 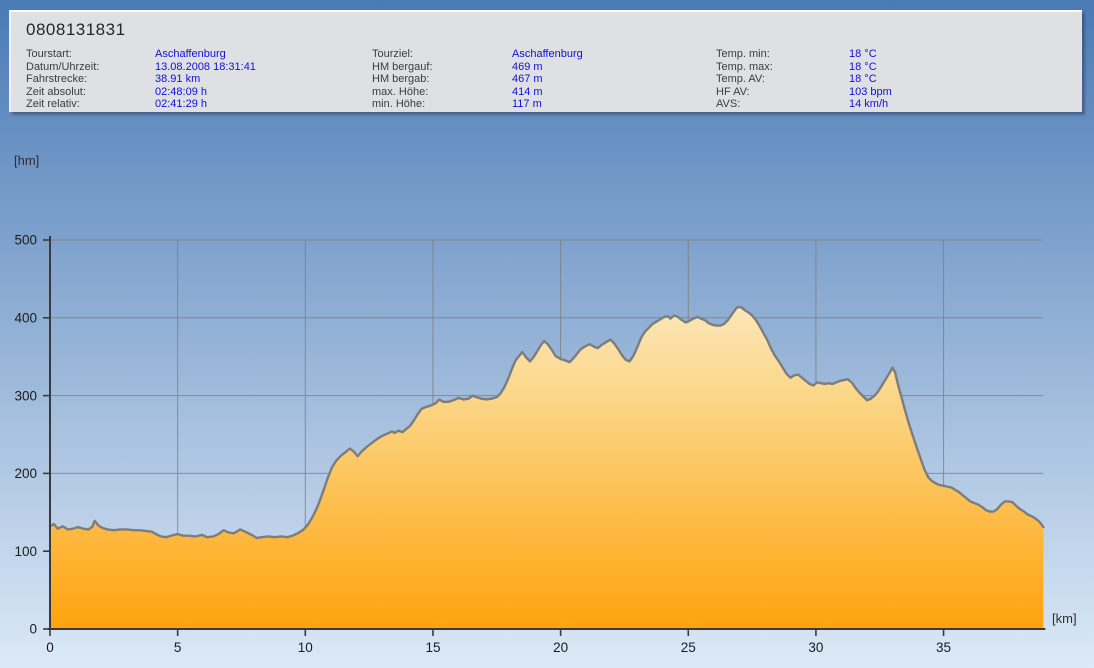 What do you see at coordinates (804, 54) in the screenshot?
I see `summary-row: Temp. min: 18 °C` at bounding box center [804, 54].